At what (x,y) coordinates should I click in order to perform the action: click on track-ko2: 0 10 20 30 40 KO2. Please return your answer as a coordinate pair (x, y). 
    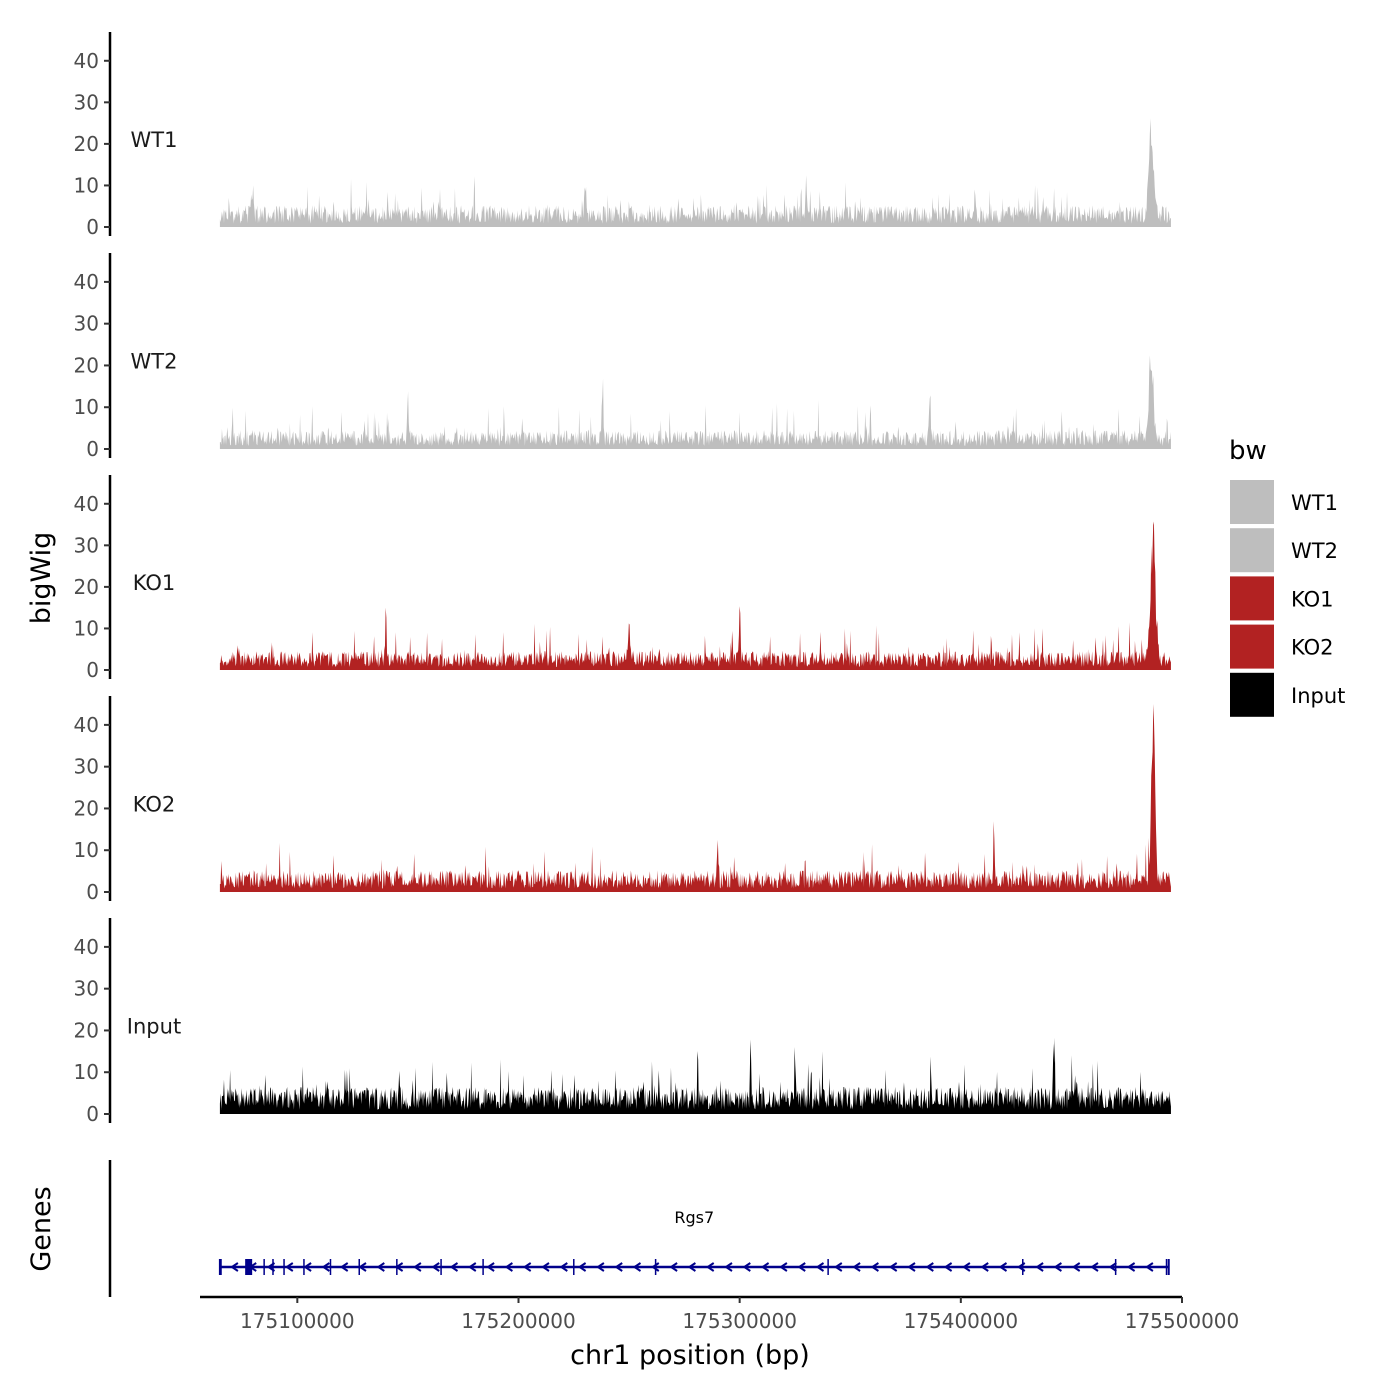
    Looking at the image, I should click on (622, 800).